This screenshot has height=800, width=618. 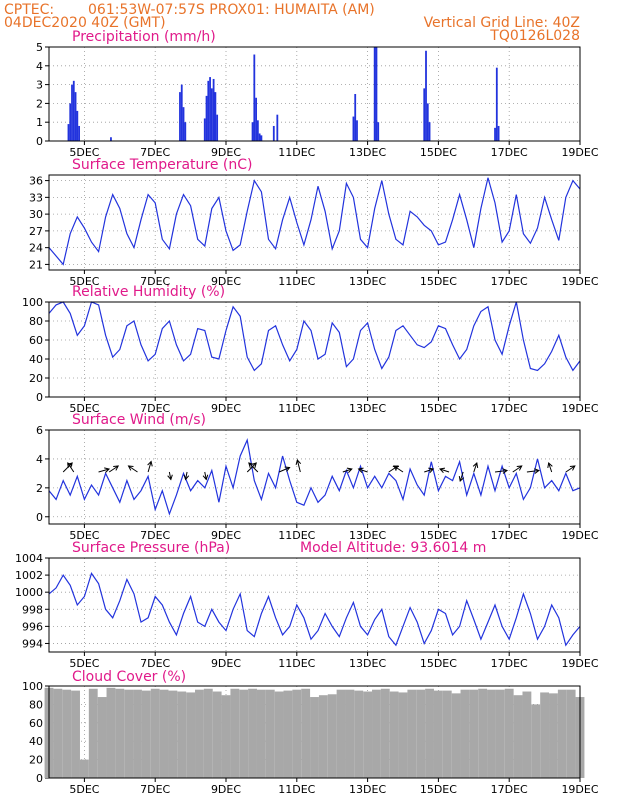 What do you see at coordinates (367, 152) in the screenshot?
I see `precip-xtick-label: 13DEC` at bounding box center [367, 152].